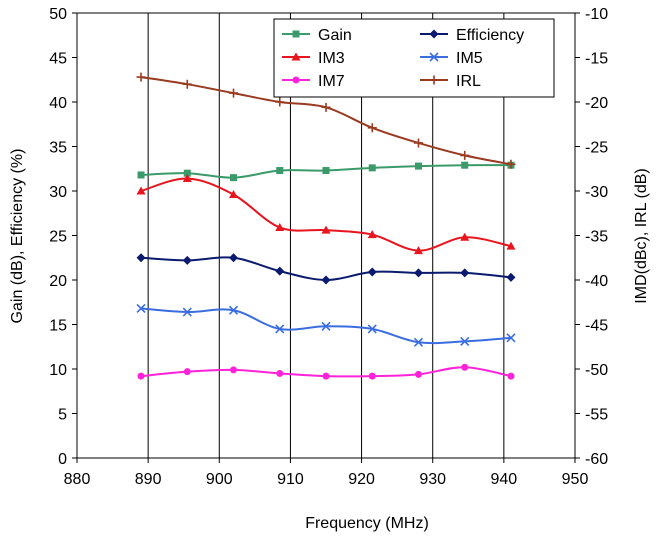  I want to click on legend-label: IRL, so click(468, 81).